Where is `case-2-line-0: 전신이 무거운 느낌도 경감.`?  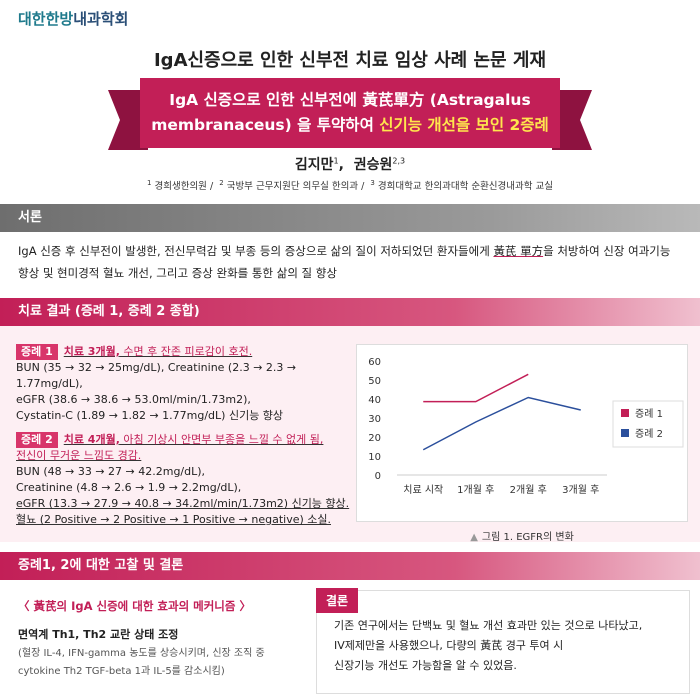 case-2-line-0: 전신이 무거운 느낌도 경감. is located at coordinates (79, 455).